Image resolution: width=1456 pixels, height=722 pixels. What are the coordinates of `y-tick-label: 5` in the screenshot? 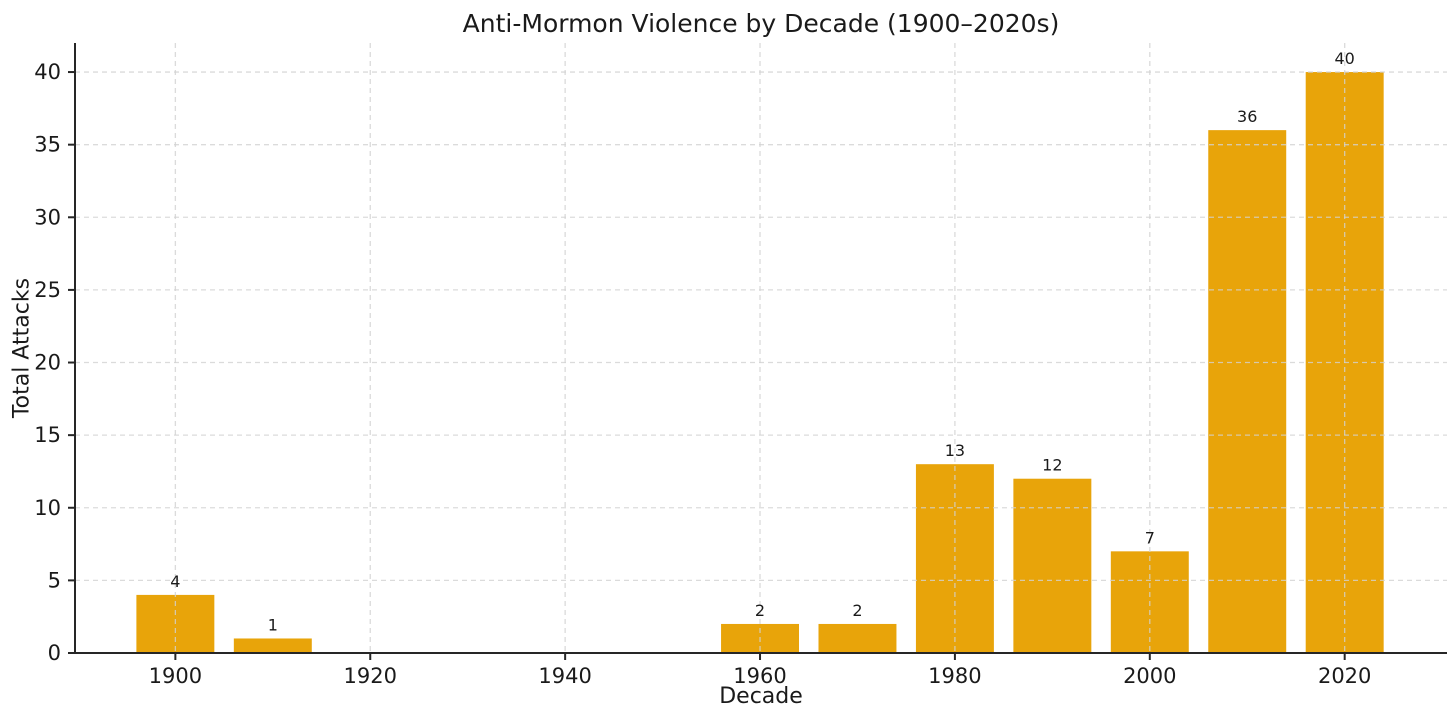 It's located at (54, 580).